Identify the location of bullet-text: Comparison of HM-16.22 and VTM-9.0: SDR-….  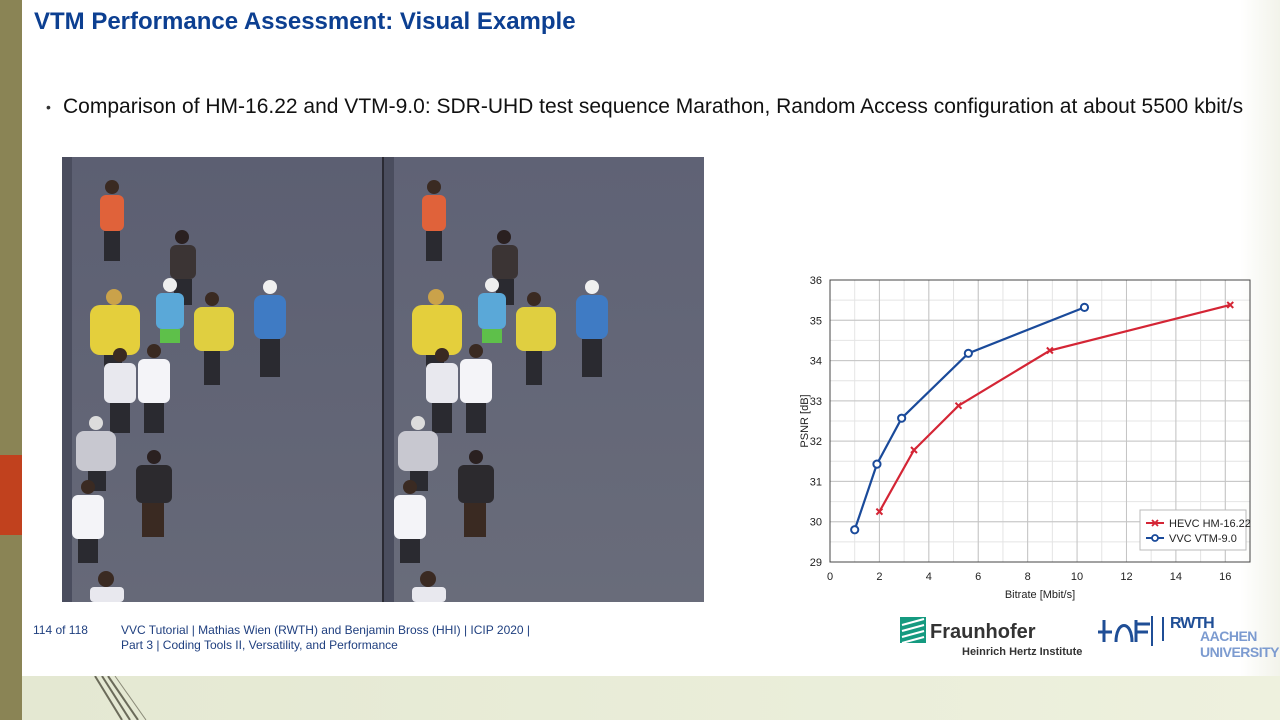
(653, 106).